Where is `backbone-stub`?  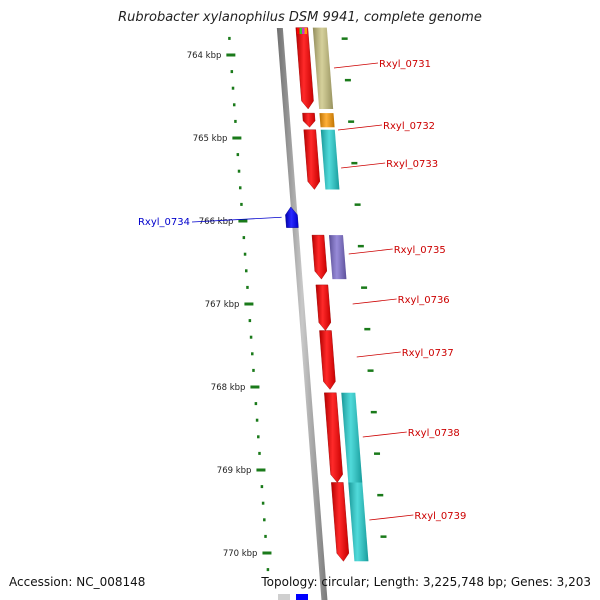
backbone-stub is located at coordinates (284, 597).